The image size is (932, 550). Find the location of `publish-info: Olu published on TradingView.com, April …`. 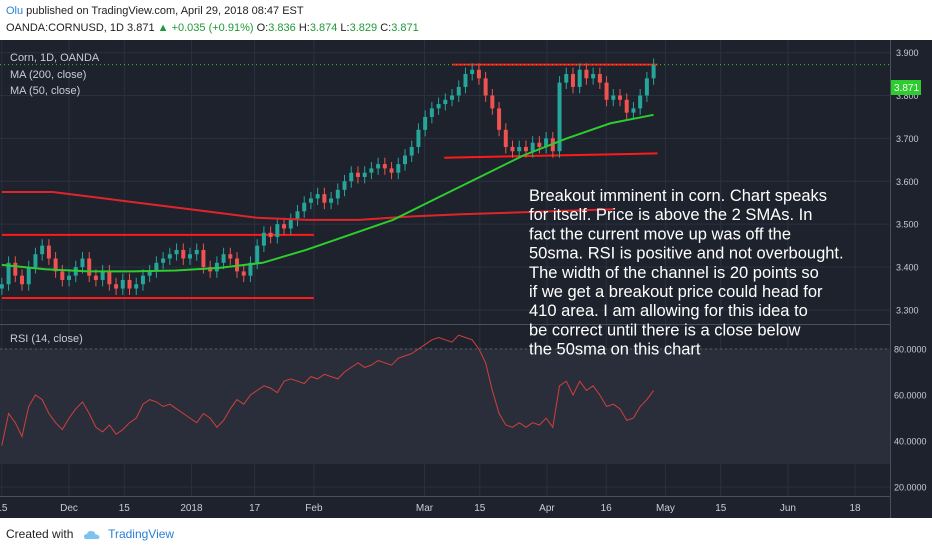

publish-info: Olu published on TradingView.com, April … is located at coordinates (155, 11).